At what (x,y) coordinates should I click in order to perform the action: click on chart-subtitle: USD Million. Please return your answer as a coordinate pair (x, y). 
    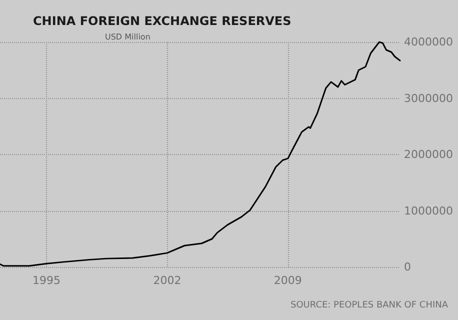
    Looking at the image, I should click on (127, 37).